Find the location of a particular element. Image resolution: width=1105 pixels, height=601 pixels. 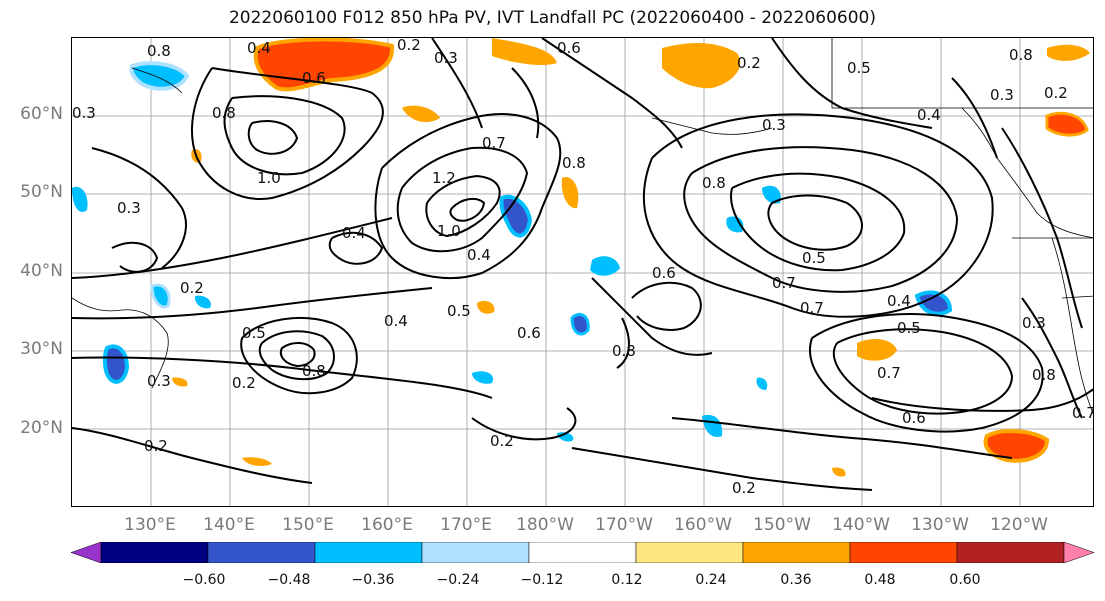

colorbar-tick: −0.48 is located at coordinates (289, 580).